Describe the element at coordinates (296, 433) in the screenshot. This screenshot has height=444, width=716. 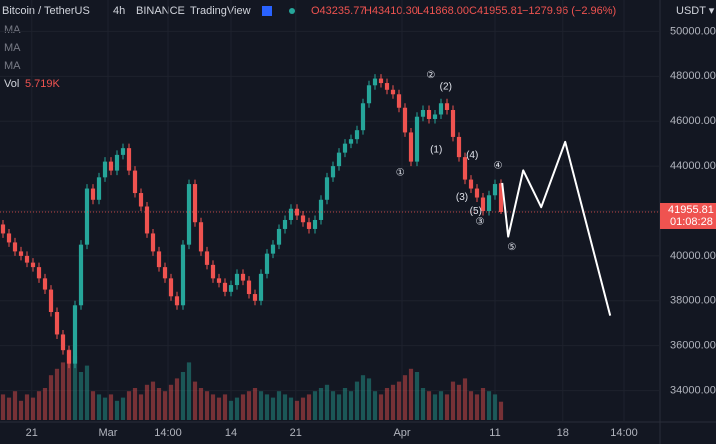
I see `x-tick-label: 21` at that location.